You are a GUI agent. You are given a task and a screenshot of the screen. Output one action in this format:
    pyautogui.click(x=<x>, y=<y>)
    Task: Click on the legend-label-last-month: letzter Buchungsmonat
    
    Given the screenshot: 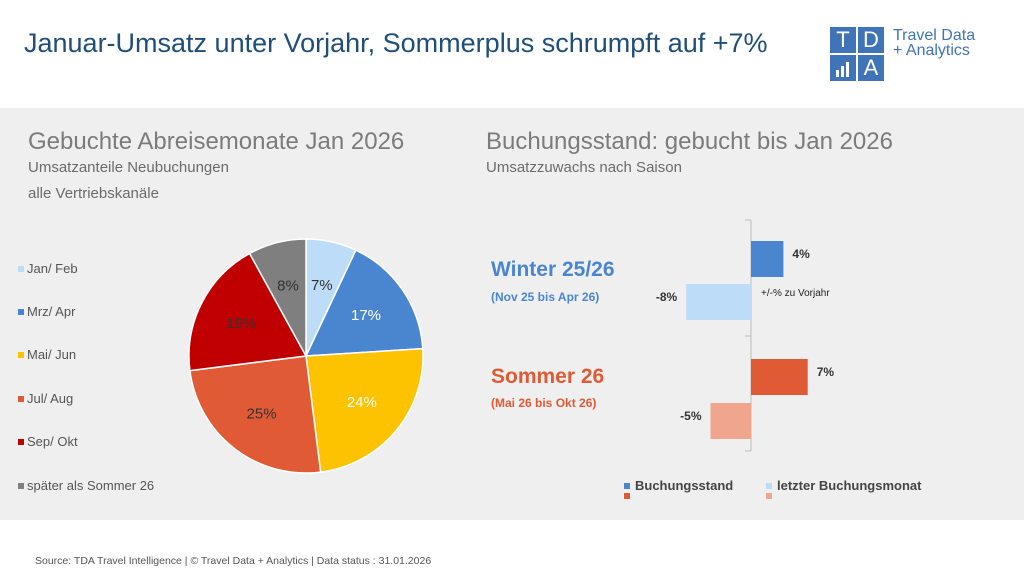 What is the action you would take?
    pyautogui.click(x=849, y=485)
    